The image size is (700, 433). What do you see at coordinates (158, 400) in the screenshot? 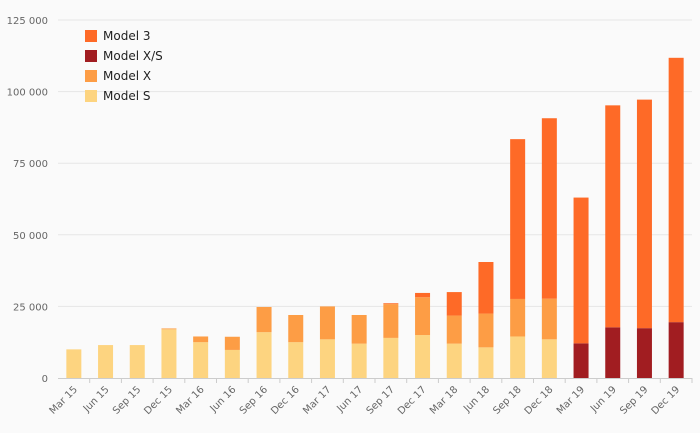
I see `x-tick-label: Dec 15` at bounding box center [158, 400].